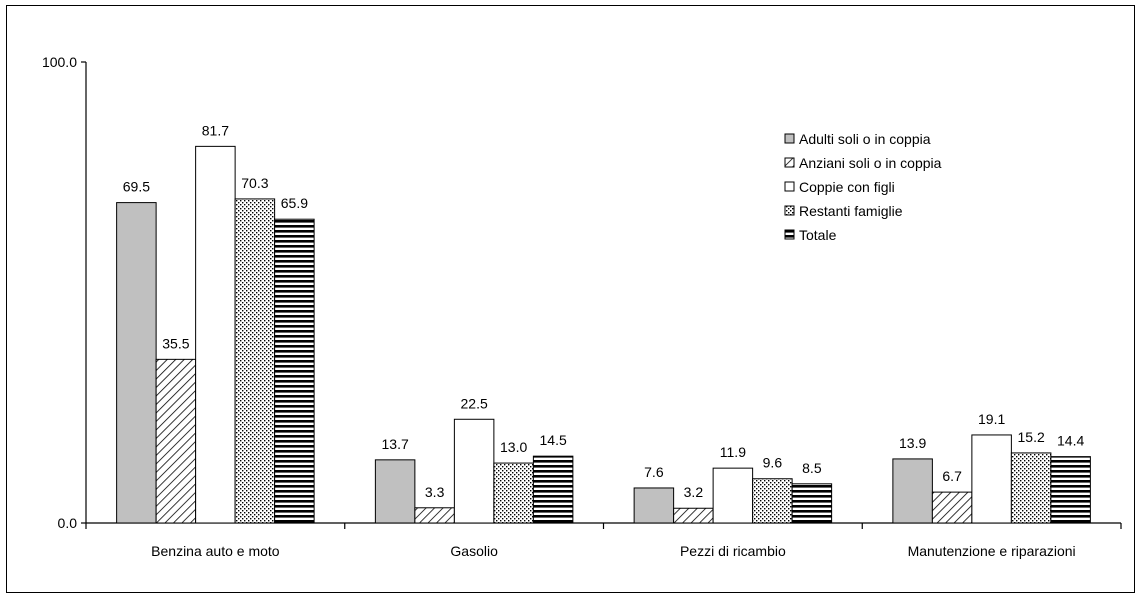  I want to click on y-tick-label: 0.0, so click(68, 523).